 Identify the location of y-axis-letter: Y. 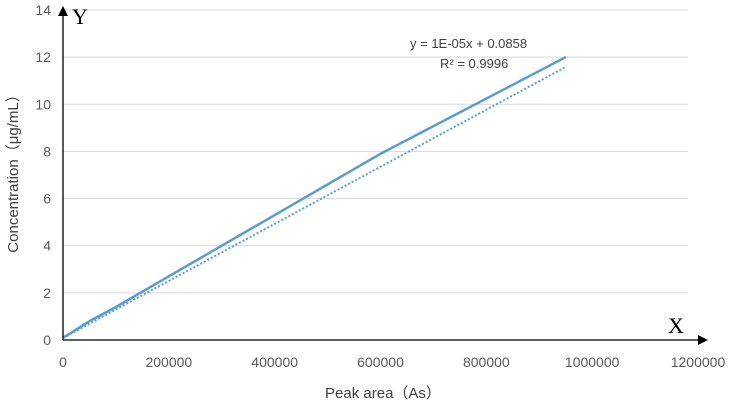
(80, 16).